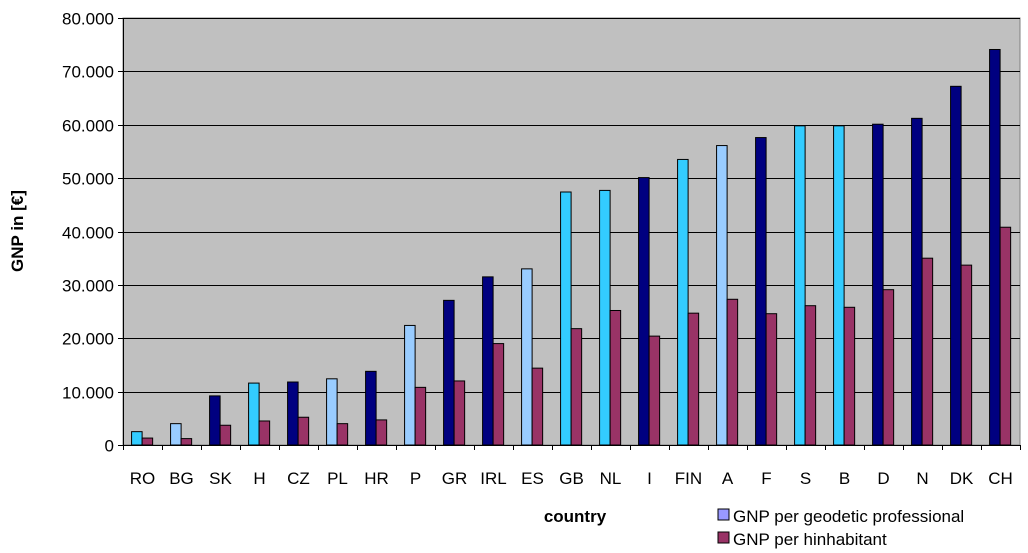 Image resolution: width=1028 pixels, height=553 pixels. What do you see at coordinates (376, 478) in the screenshot?
I see `x-tick-label: HR` at bounding box center [376, 478].